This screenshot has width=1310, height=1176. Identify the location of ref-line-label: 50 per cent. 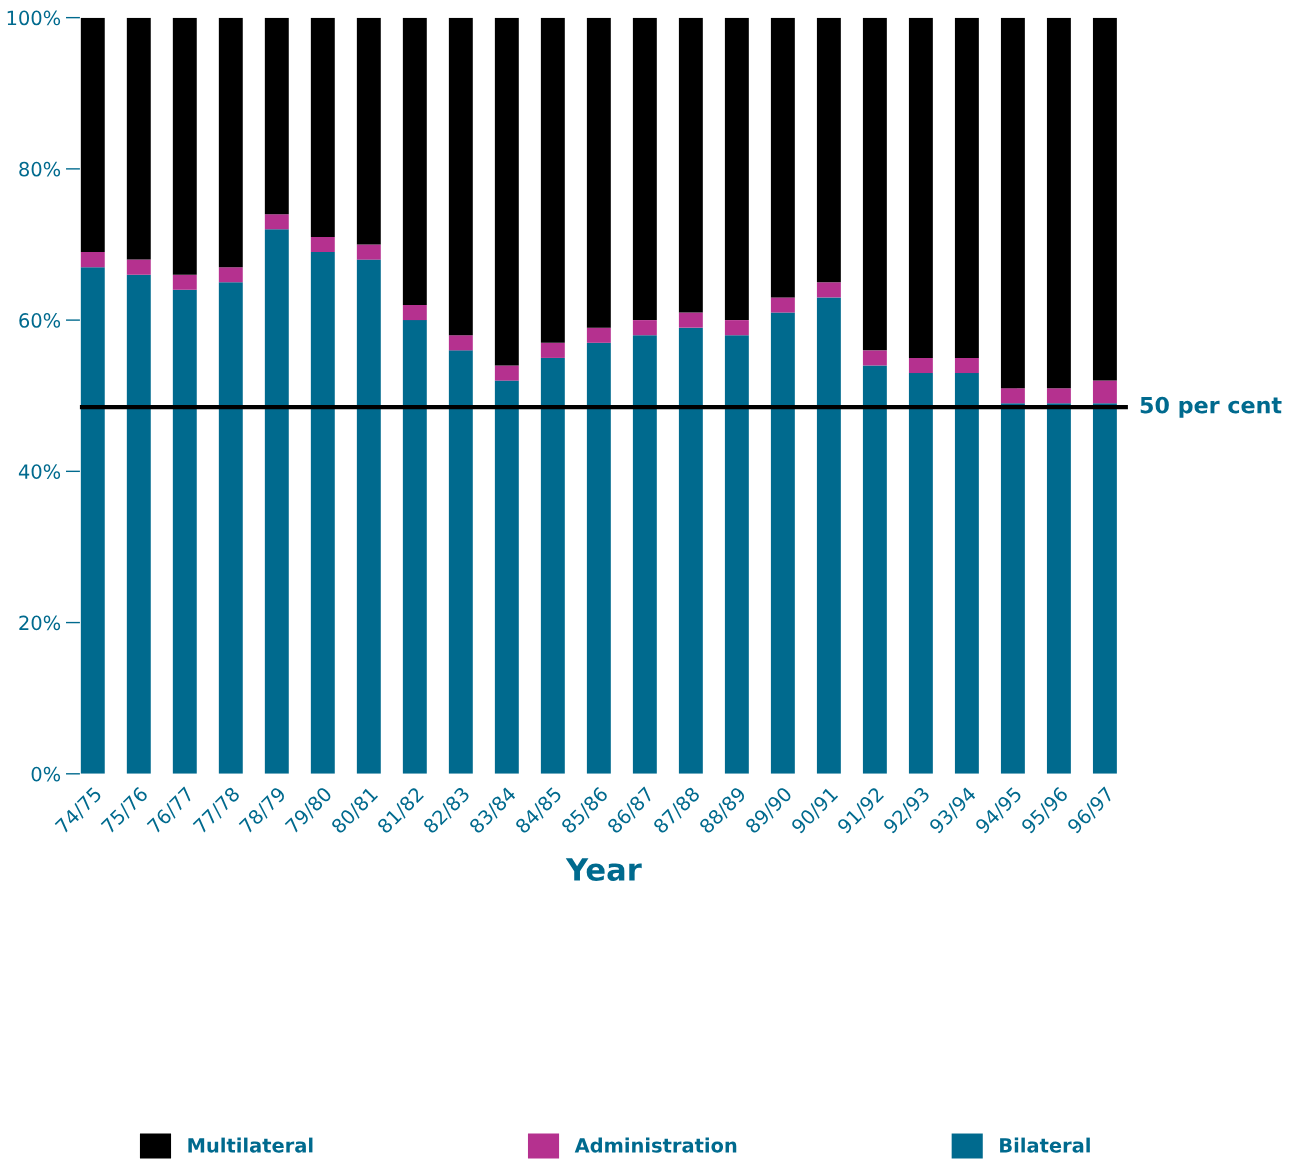
(1211, 407).